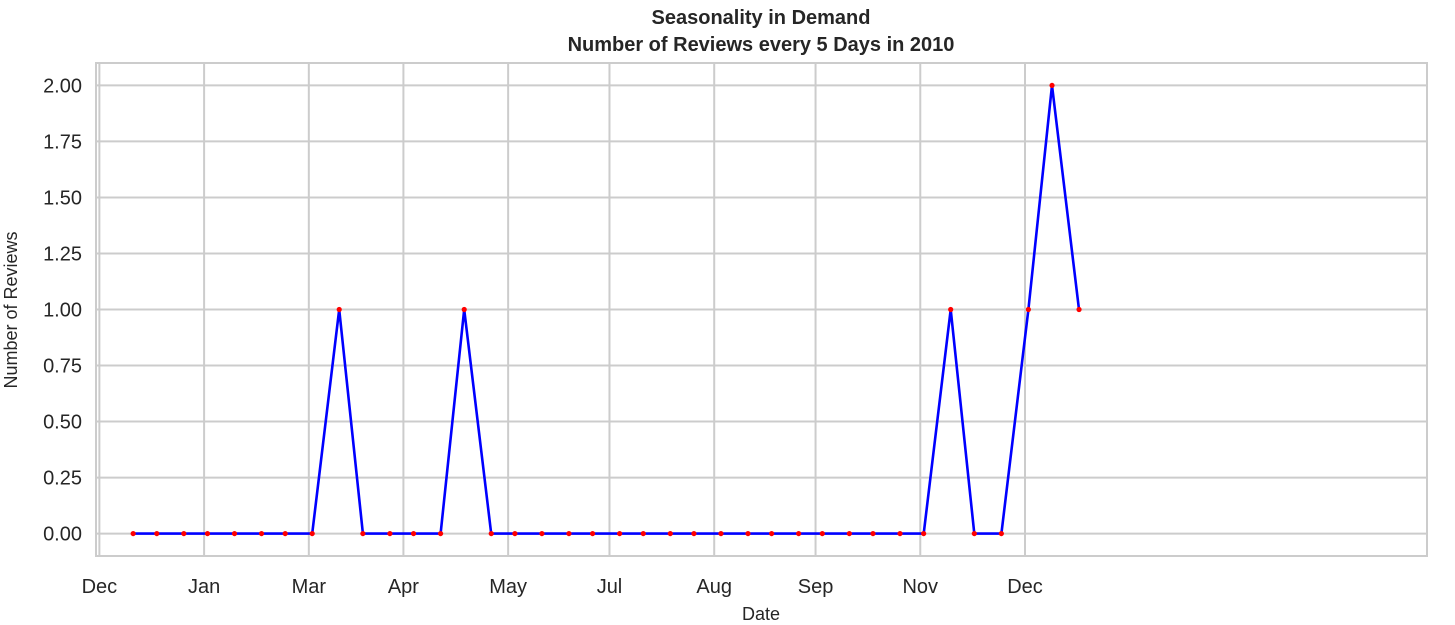 The height and width of the screenshot is (625, 1455). Describe the element at coordinates (62, 479) in the screenshot. I see `y-tick-label: 0.25` at that location.